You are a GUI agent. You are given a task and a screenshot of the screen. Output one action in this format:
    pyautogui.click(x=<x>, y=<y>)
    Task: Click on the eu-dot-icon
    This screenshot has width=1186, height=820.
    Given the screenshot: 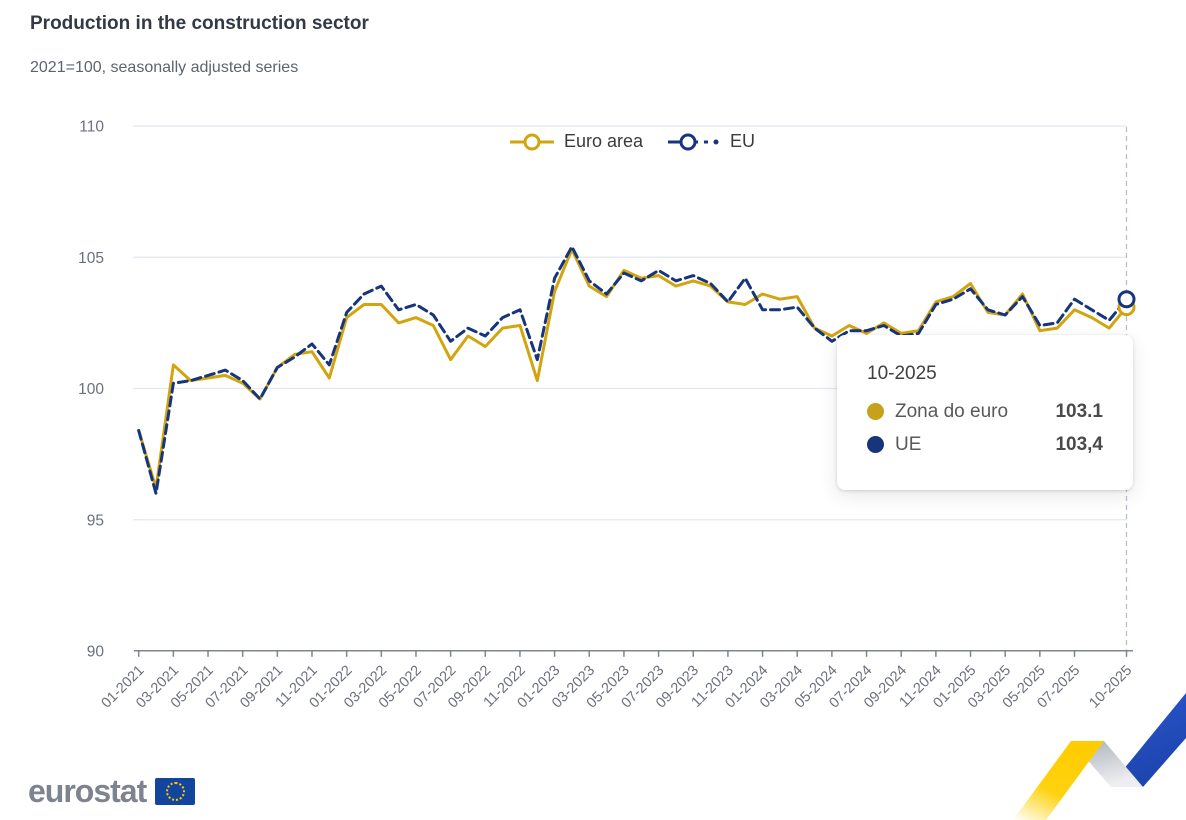 What is the action you would take?
    pyautogui.click(x=875, y=444)
    